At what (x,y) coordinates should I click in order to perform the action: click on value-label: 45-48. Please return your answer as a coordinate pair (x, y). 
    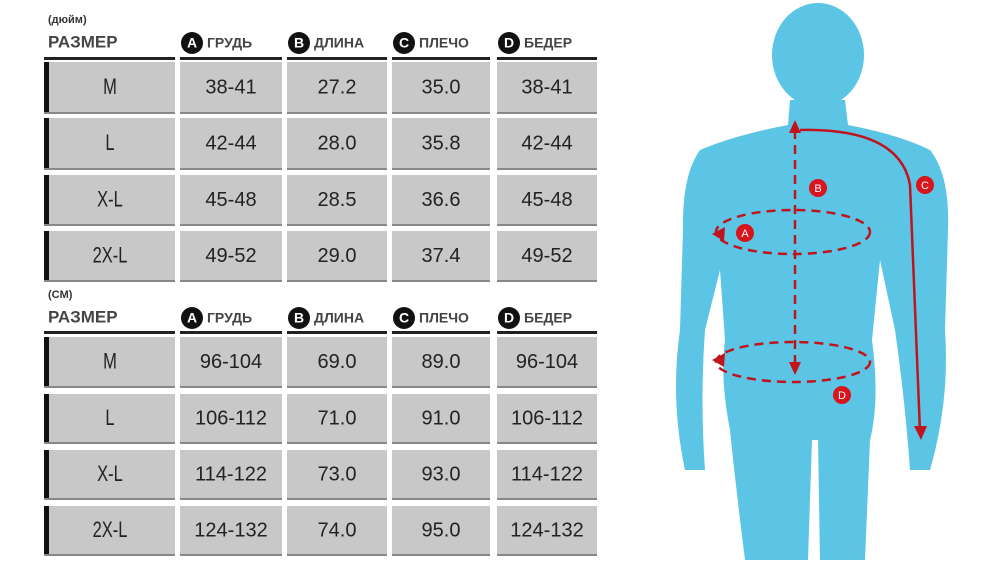
    Looking at the image, I should click on (546, 200).